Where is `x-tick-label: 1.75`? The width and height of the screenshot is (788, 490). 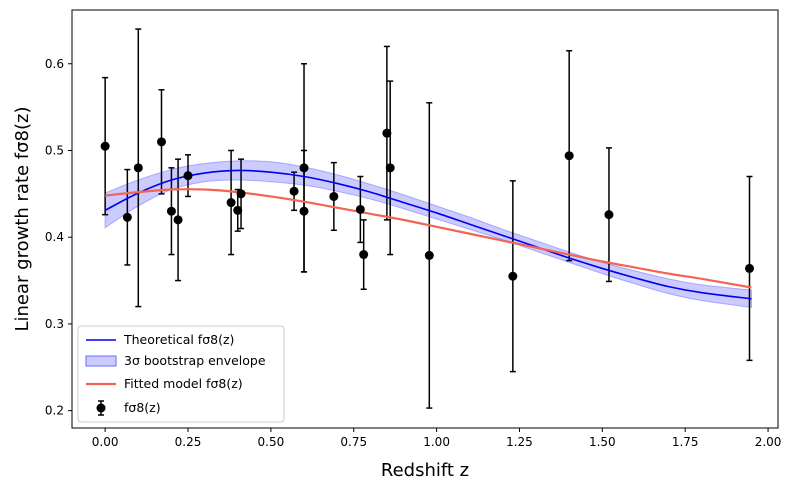
x-tick-label: 1.75 is located at coordinates (685, 442).